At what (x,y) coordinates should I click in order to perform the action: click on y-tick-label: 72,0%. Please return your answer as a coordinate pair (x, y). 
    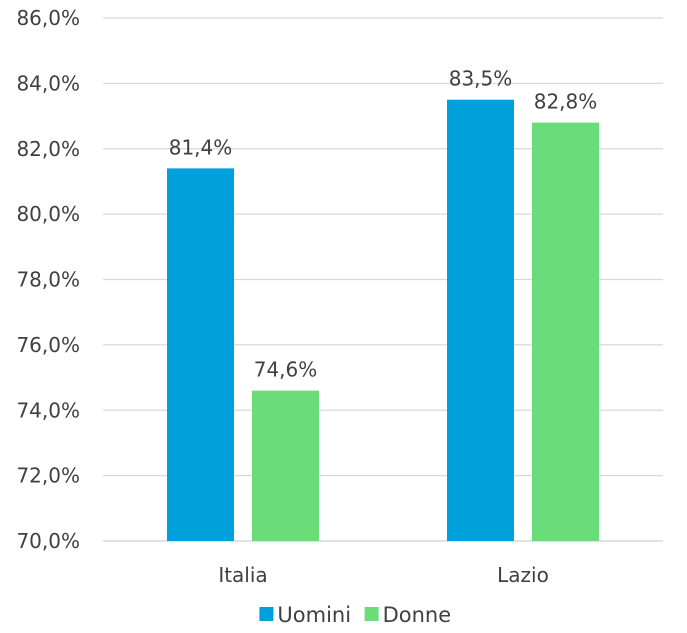
    Looking at the image, I should click on (48, 476).